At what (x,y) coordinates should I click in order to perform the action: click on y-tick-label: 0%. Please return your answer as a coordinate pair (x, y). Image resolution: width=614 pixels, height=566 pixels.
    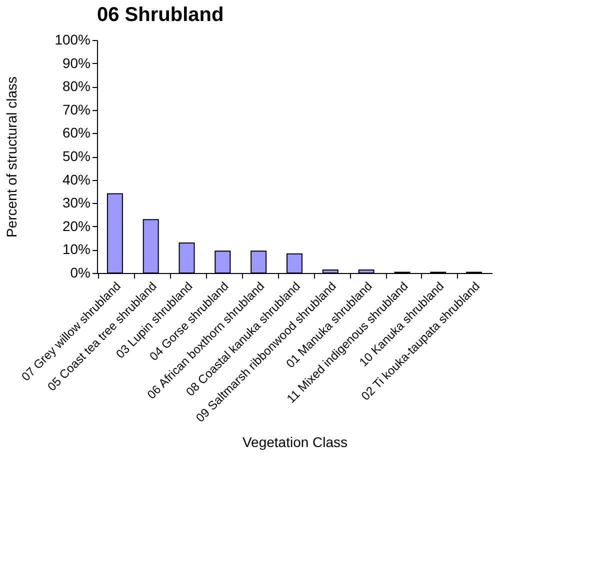
    Looking at the image, I should click on (80, 272).